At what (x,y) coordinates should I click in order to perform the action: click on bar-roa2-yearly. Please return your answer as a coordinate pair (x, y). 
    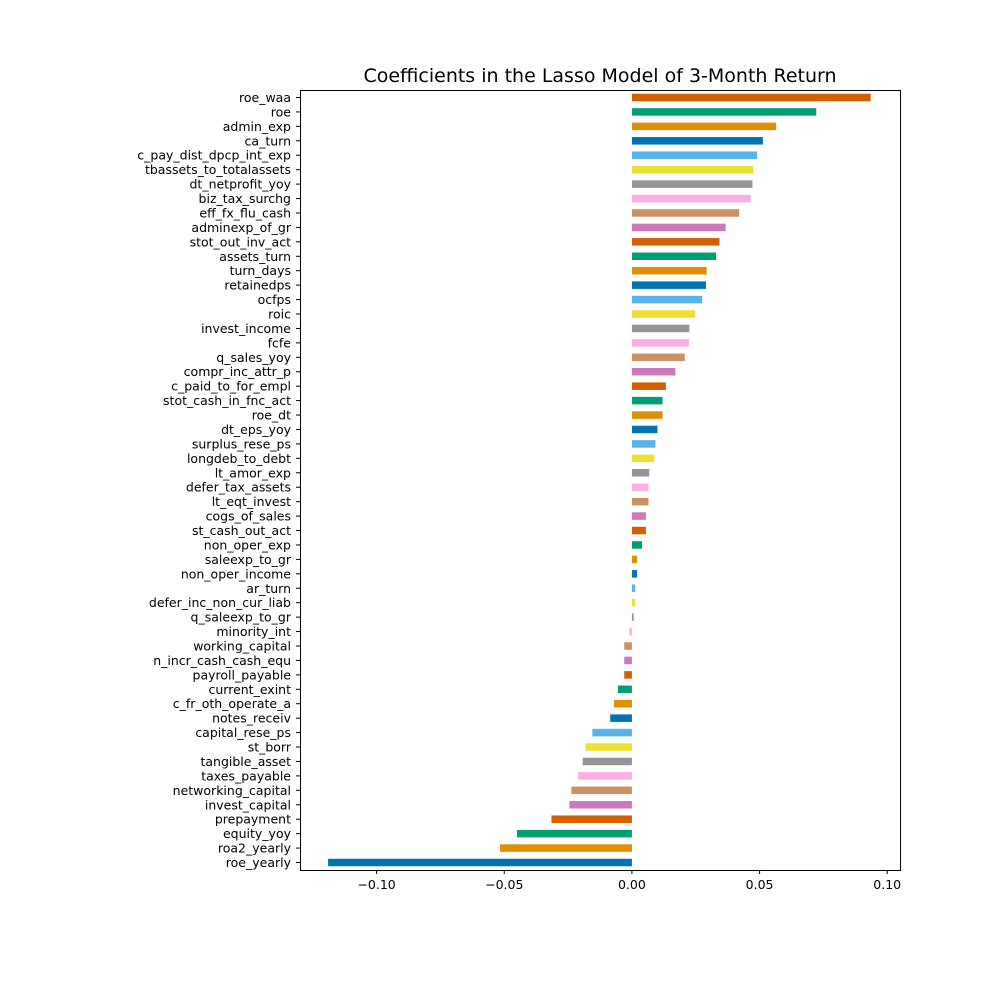
    Looking at the image, I should click on (565, 848).